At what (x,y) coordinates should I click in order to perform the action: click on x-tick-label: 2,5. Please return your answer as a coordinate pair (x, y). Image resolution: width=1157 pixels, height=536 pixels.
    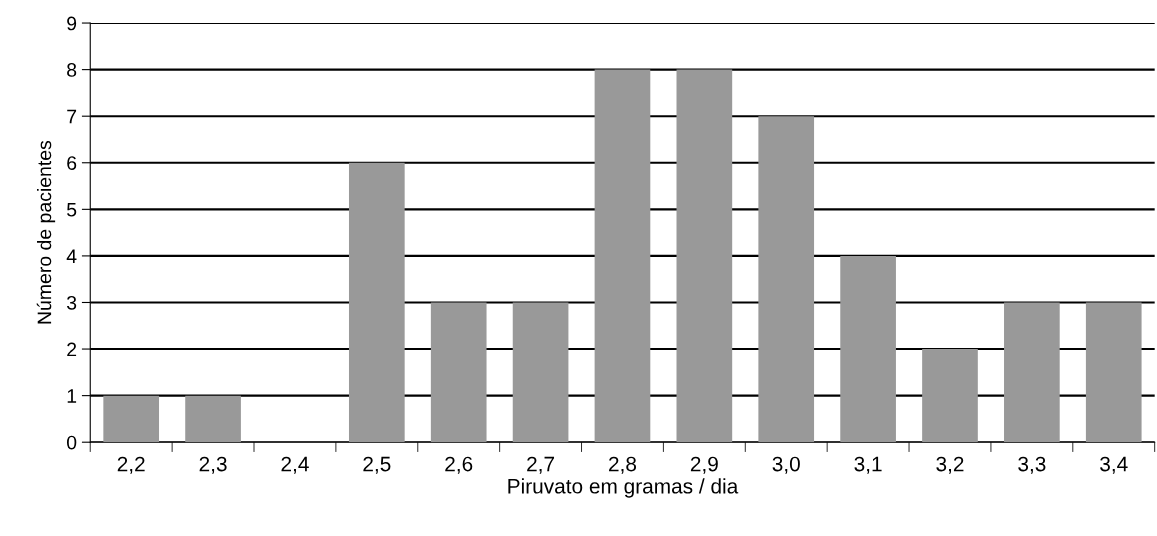
    Looking at the image, I should click on (377, 465).